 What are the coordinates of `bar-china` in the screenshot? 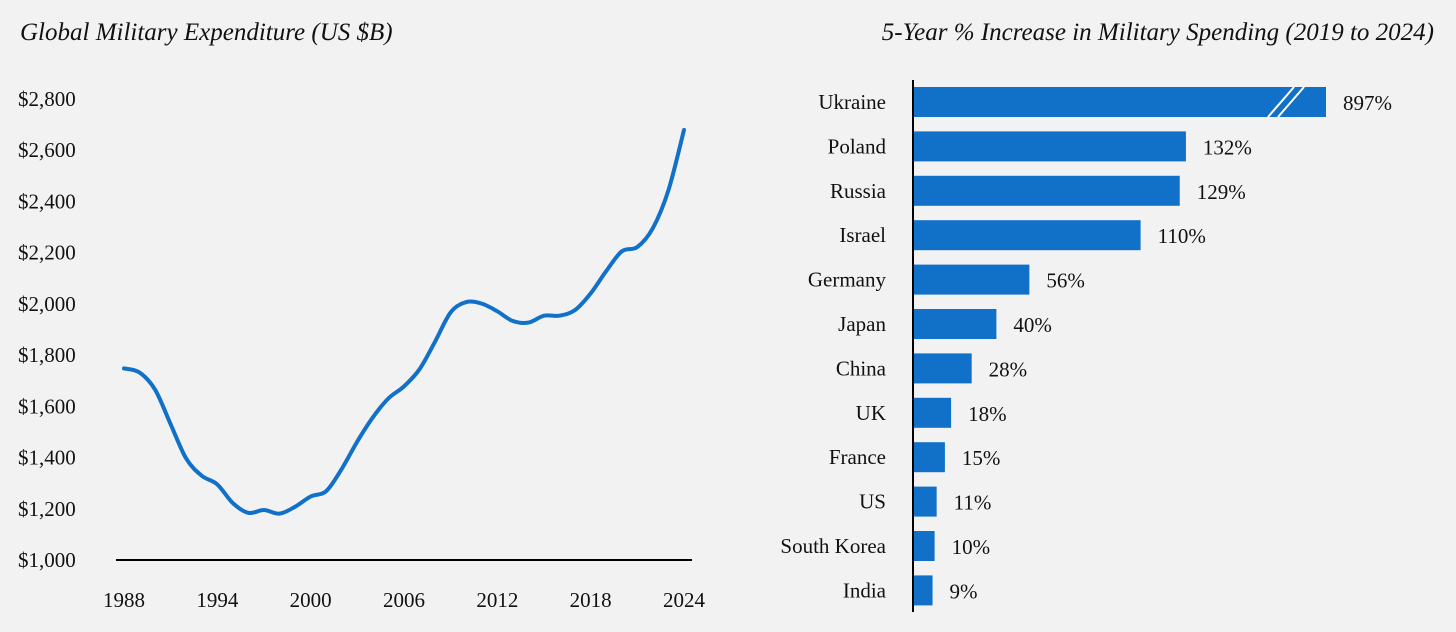 It's located at (943, 368).